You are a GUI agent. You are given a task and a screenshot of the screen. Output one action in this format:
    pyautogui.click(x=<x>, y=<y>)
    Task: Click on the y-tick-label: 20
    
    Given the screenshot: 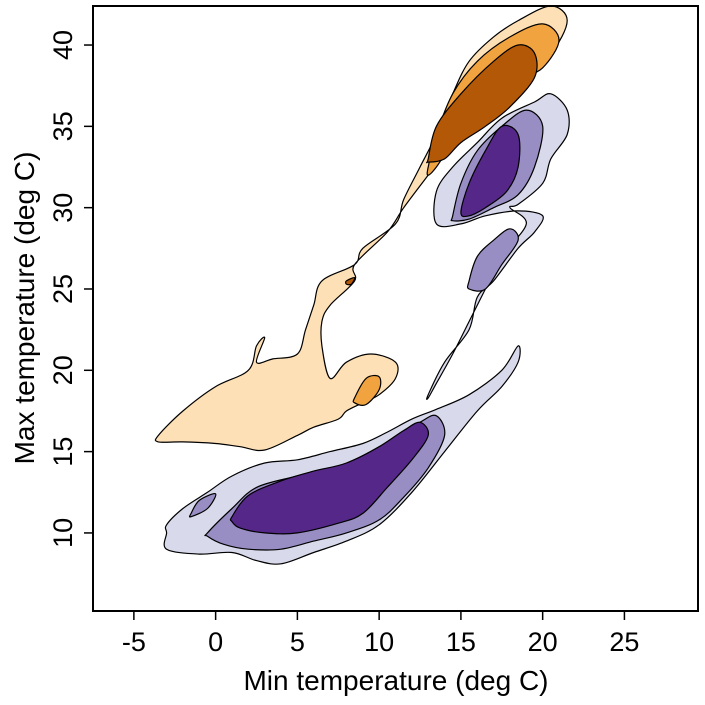 What is the action you would take?
    pyautogui.click(x=63, y=370)
    